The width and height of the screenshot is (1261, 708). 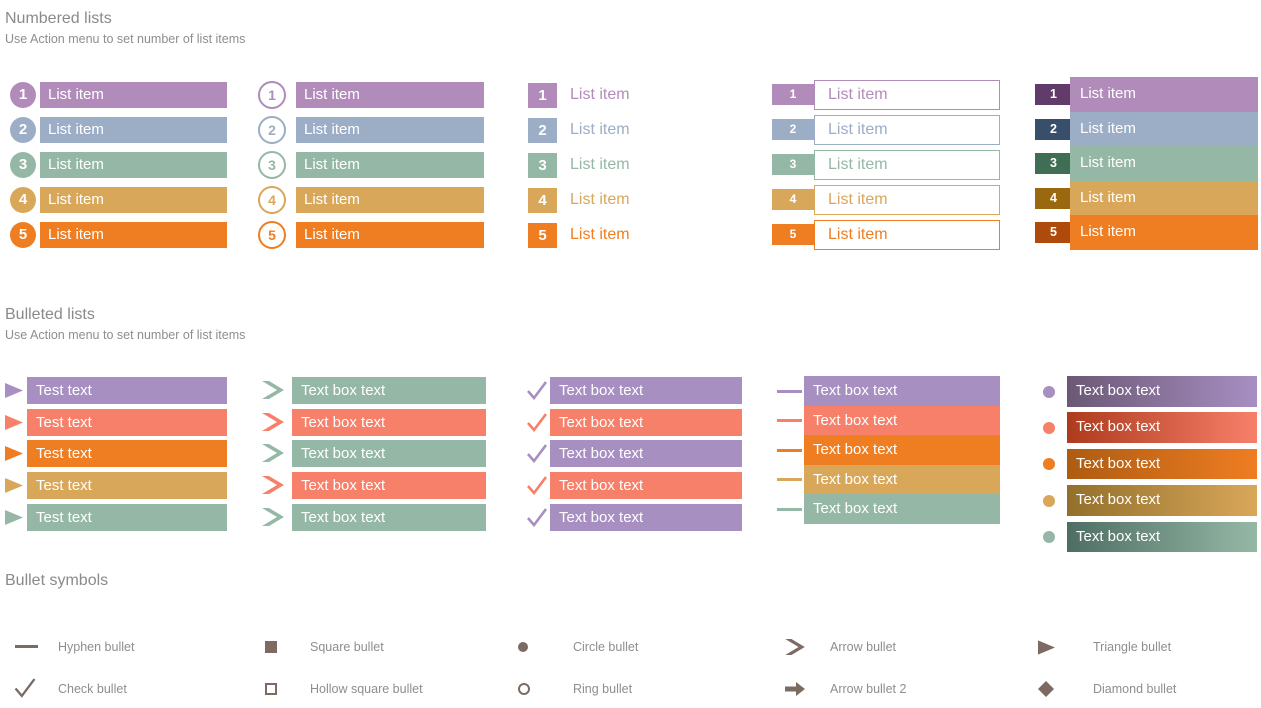 I want to click on numbered-dark-badge: 1, so click(x=1053, y=94).